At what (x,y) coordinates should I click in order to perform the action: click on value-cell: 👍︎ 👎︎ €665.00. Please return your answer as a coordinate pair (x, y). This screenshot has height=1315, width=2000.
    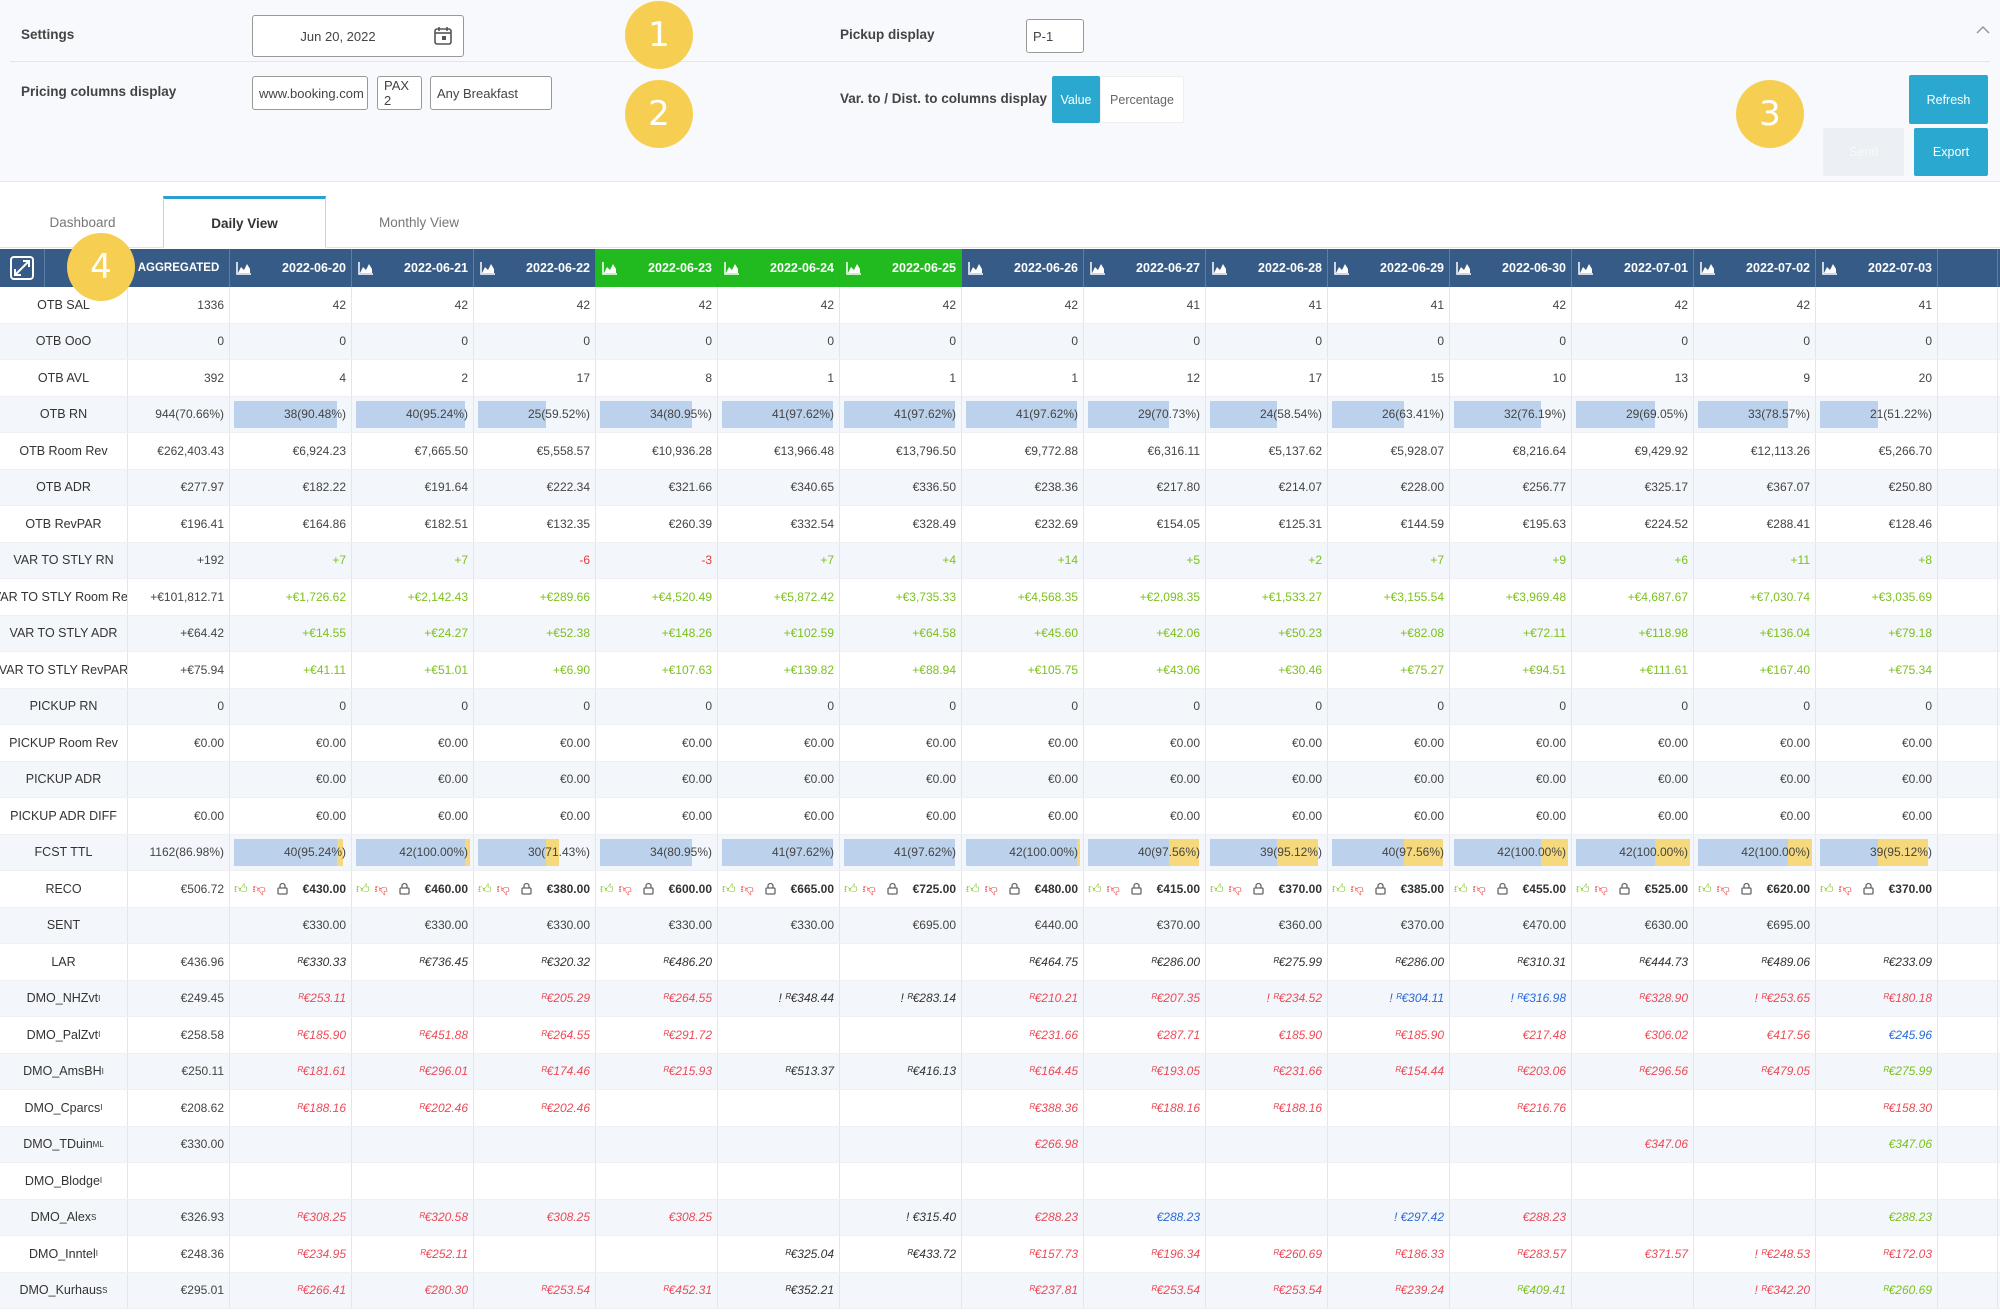
    Looking at the image, I should click on (779, 889).